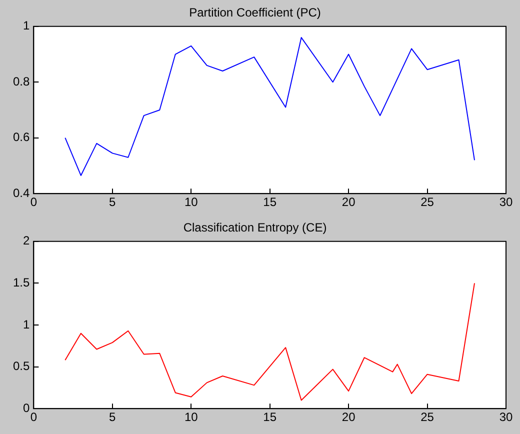 This screenshot has height=434, width=520. What do you see at coordinates (26, 407) in the screenshot?
I see `y-tick-label: 0` at bounding box center [26, 407].